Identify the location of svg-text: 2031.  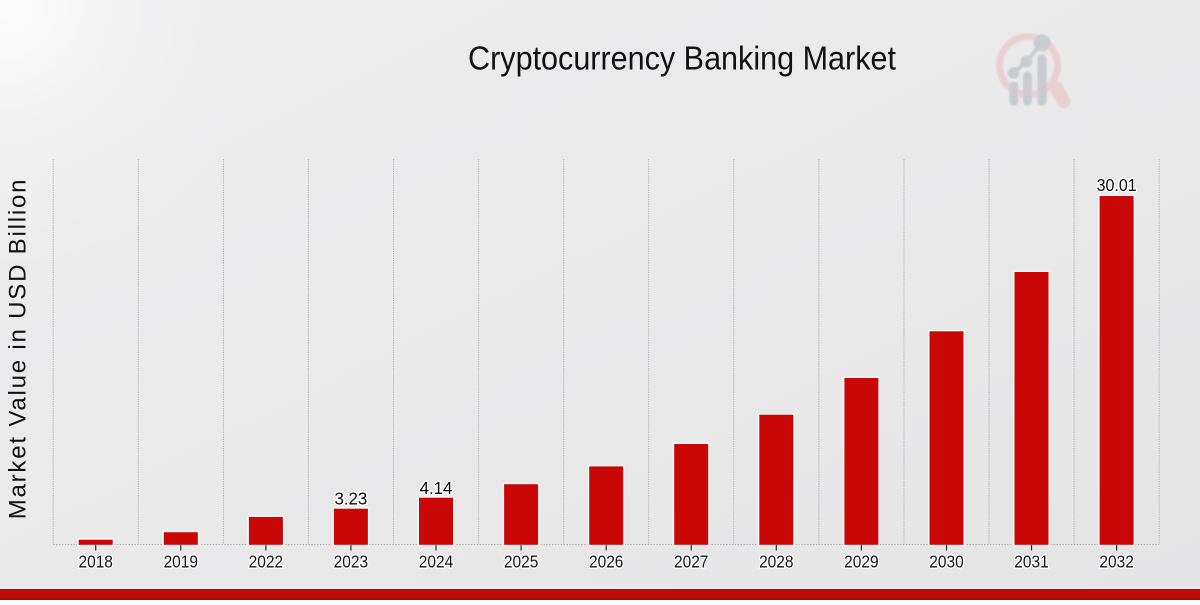
(1031, 562).